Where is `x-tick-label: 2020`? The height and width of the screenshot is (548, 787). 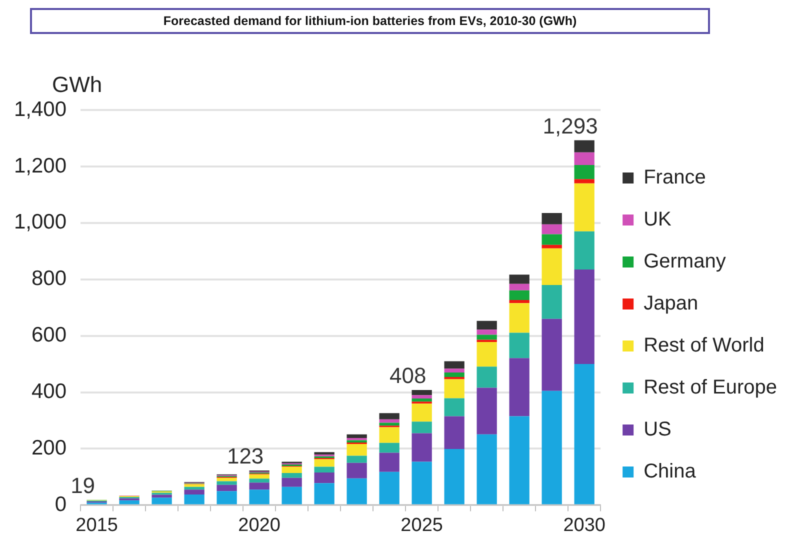 x-tick-label: 2020 is located at coordinates (259, 525).